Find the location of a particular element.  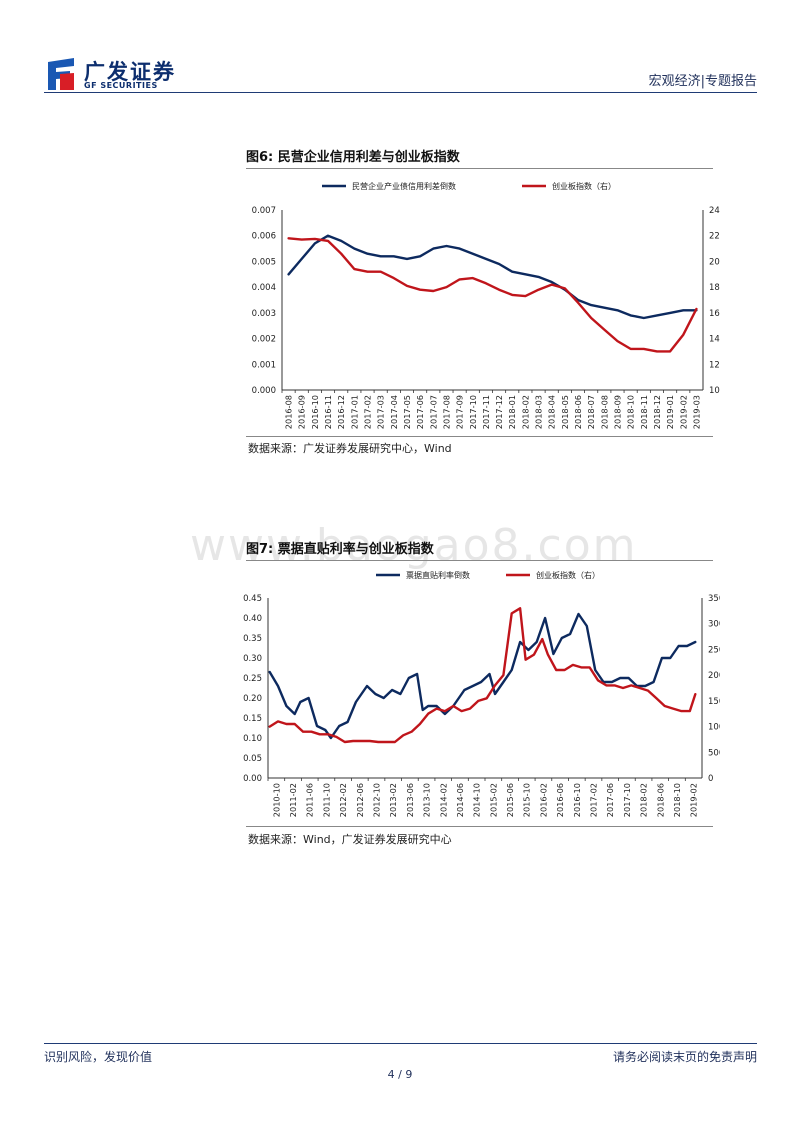

x-tick-label: 2011-02 is located at coordinates (293, 800).